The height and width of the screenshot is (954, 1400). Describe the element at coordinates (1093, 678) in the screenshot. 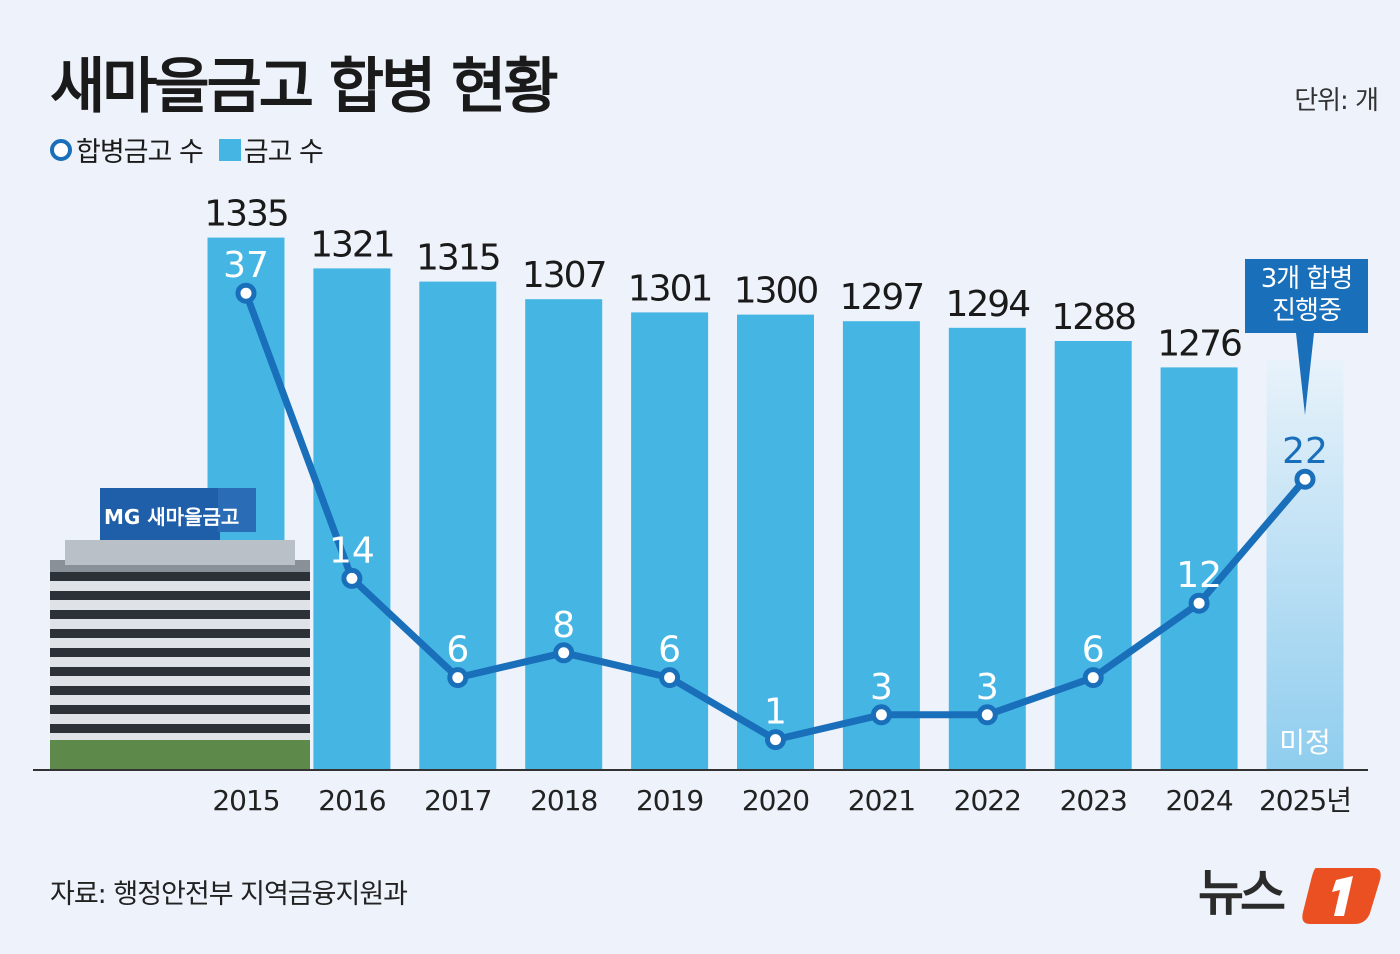

I see `merger-point-2023` at that location.